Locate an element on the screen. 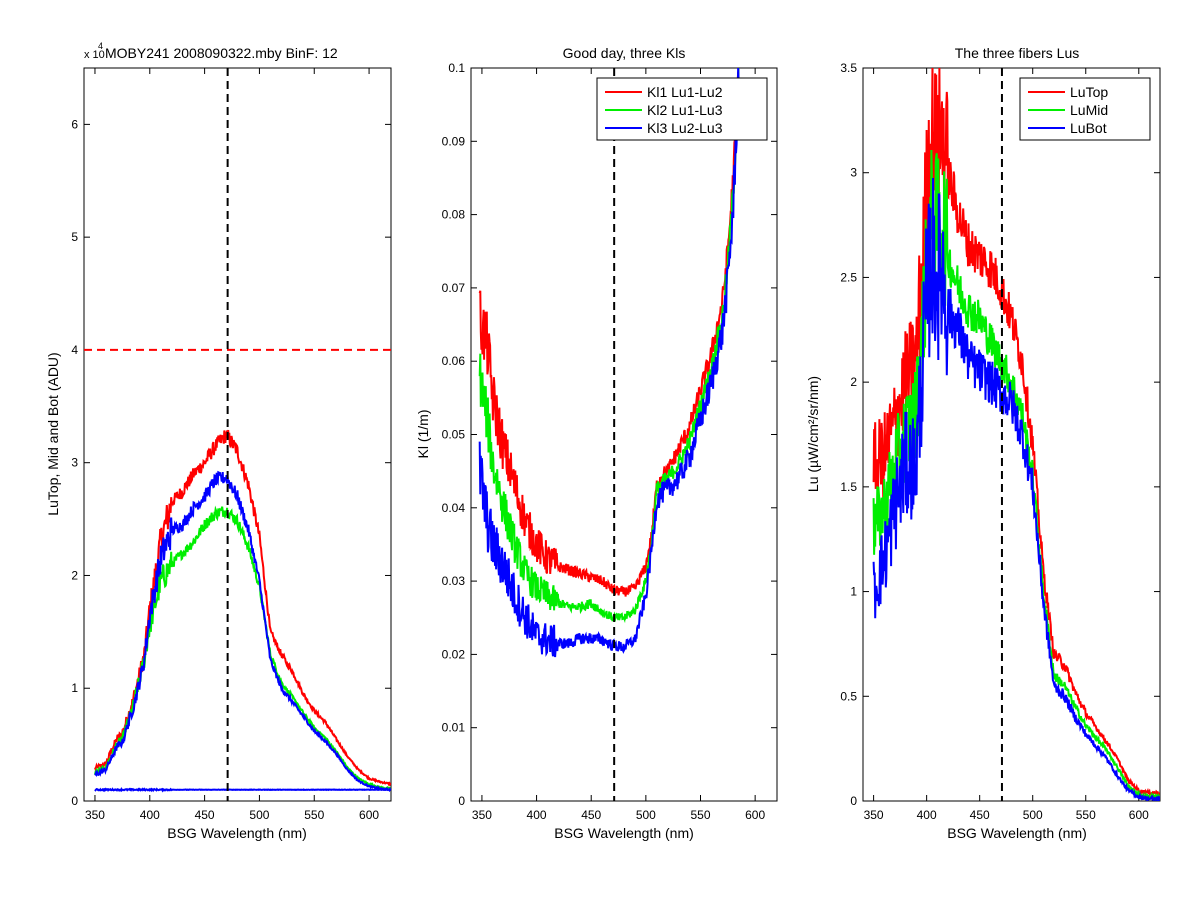 The image size is (1200, 900). panel-adu-title: MOBY241 2008090322.mby BinF: 12 is located at coordinates (221, 53).